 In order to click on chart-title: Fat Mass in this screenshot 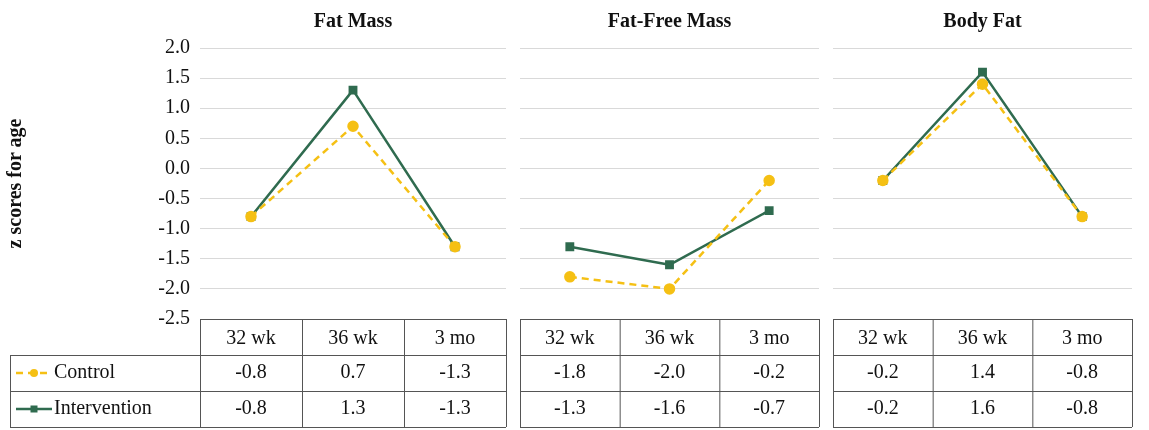, I will do `click(353, 20)`.